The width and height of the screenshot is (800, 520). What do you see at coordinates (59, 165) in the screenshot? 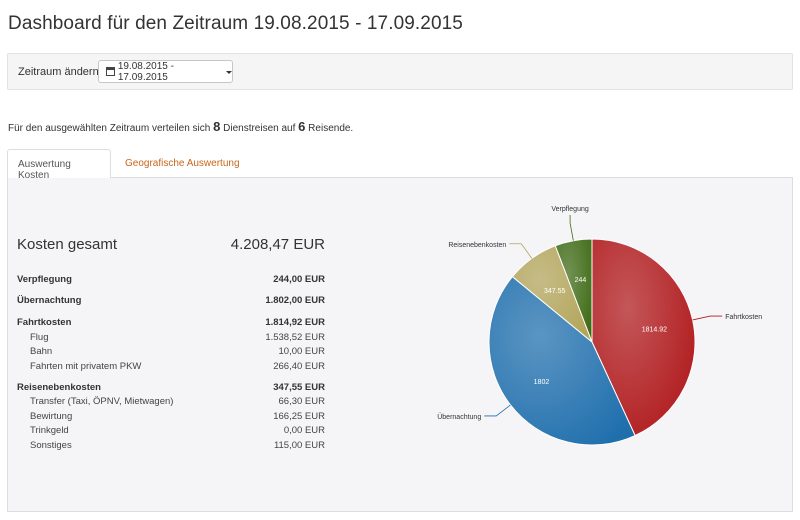
I see `tab-cost-evaluation: Auswertung Kosten` at bounding box center [59, 165].